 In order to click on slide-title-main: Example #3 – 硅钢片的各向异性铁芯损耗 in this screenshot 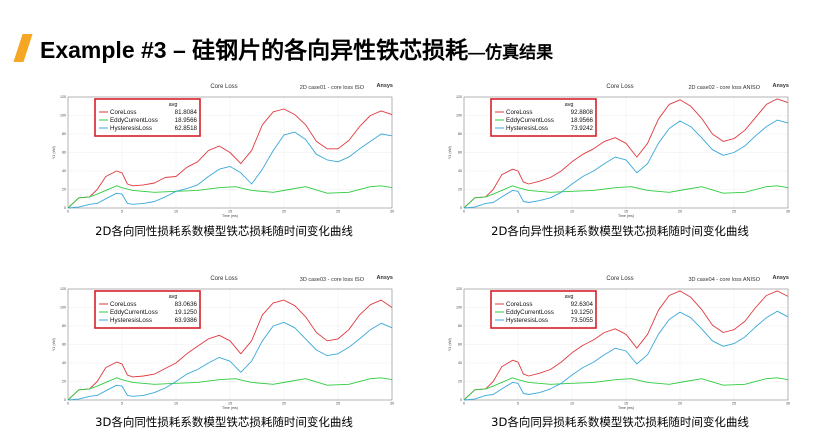, I will do `click(254, 50)`.